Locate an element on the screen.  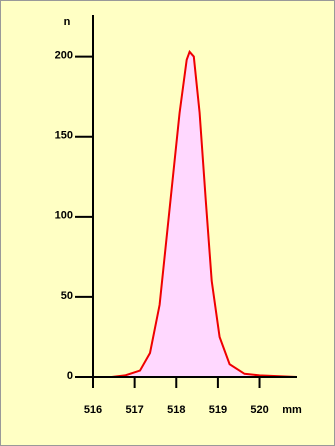
x-tick-label: 520 is located at coordinates (259, 410).